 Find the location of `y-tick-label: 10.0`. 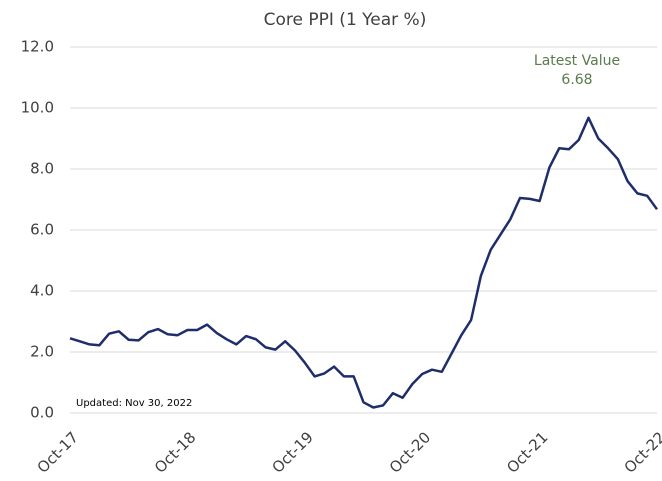

y-tick-label: 10.0 is located at coordinates (37, 108).